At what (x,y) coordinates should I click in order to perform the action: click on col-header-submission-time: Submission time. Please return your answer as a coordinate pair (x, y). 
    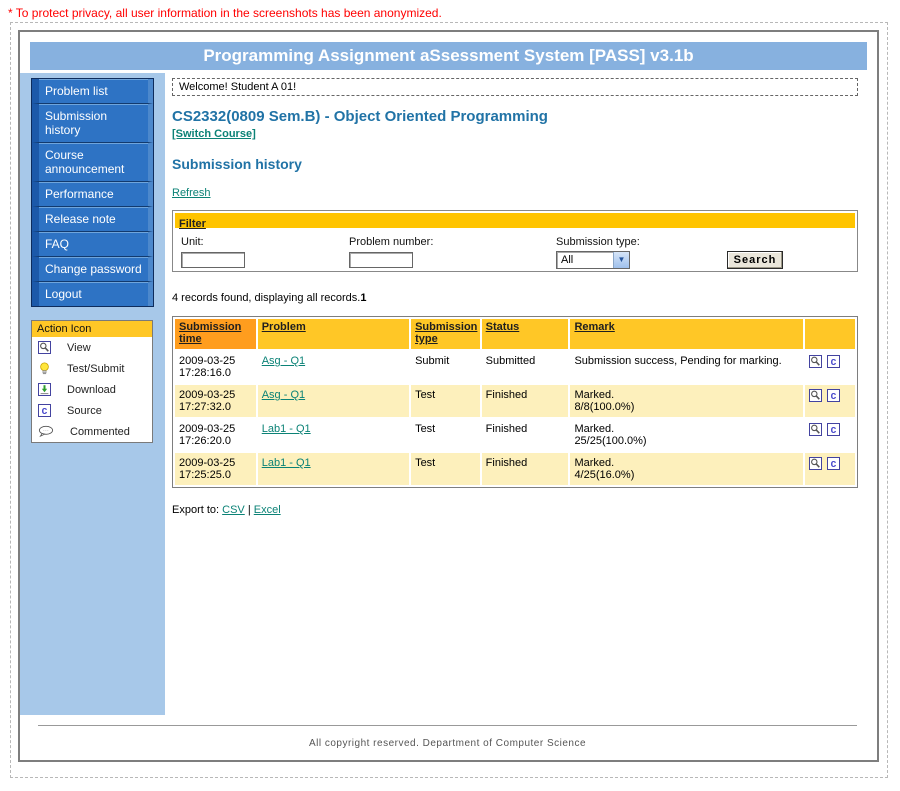
    Looking at the image, I should click on (215, 334).